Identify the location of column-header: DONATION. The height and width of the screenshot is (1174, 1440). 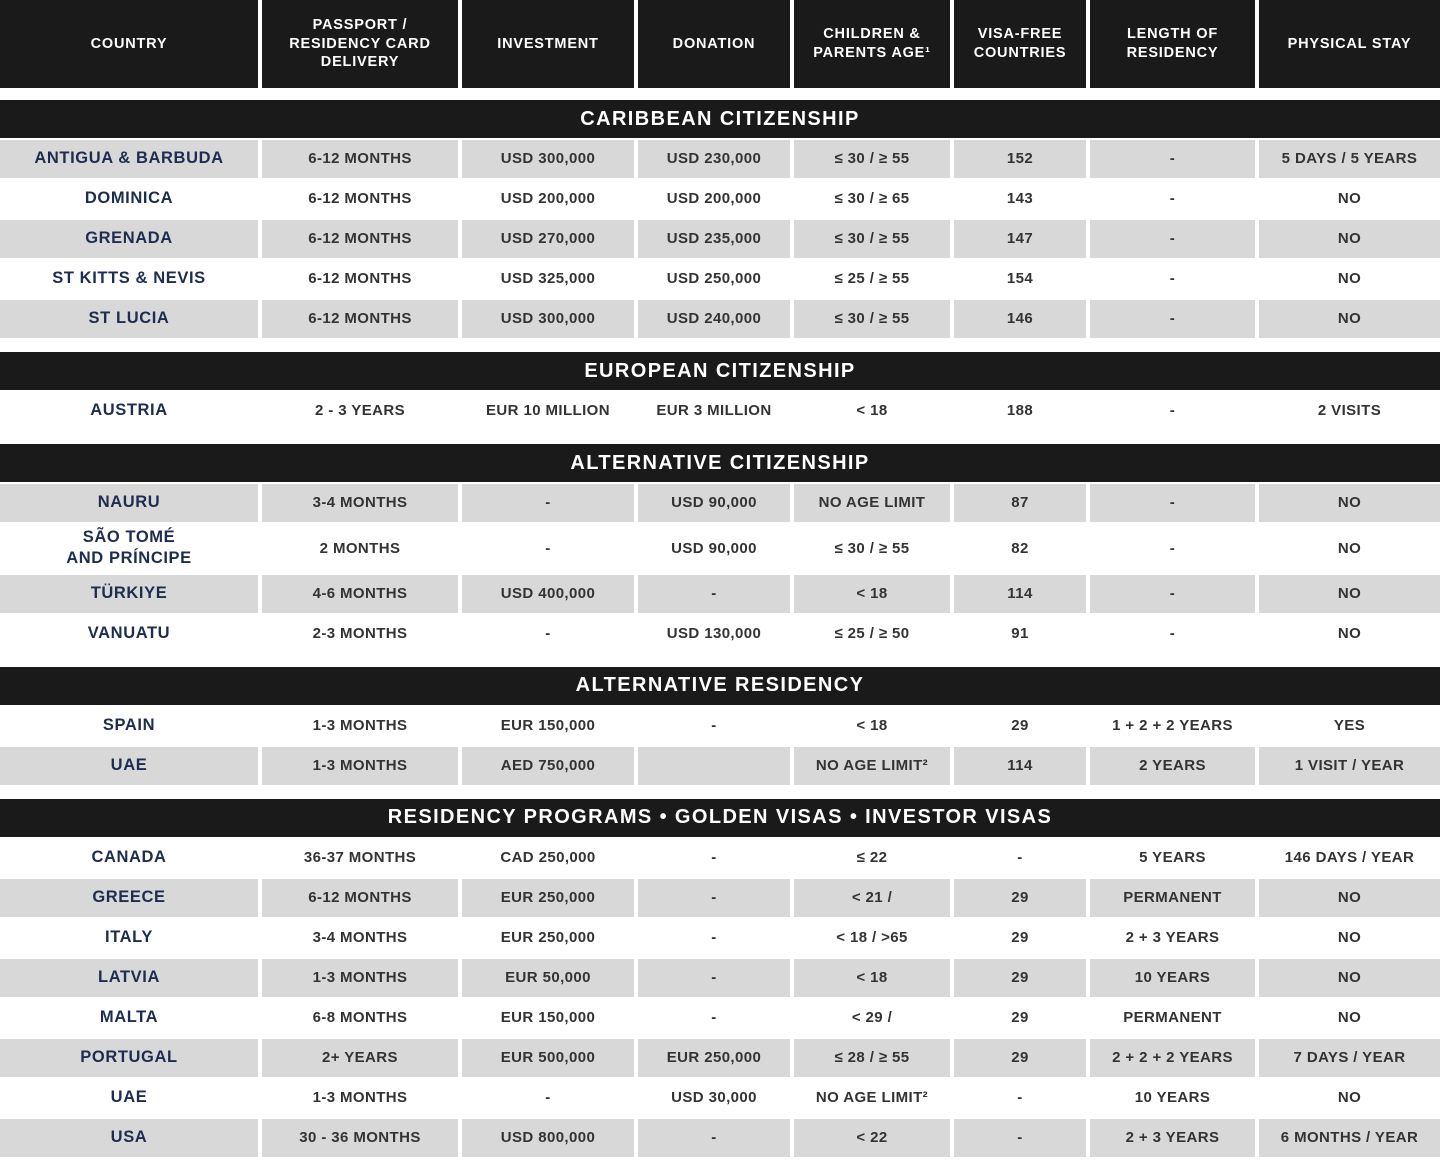
(714, 44).